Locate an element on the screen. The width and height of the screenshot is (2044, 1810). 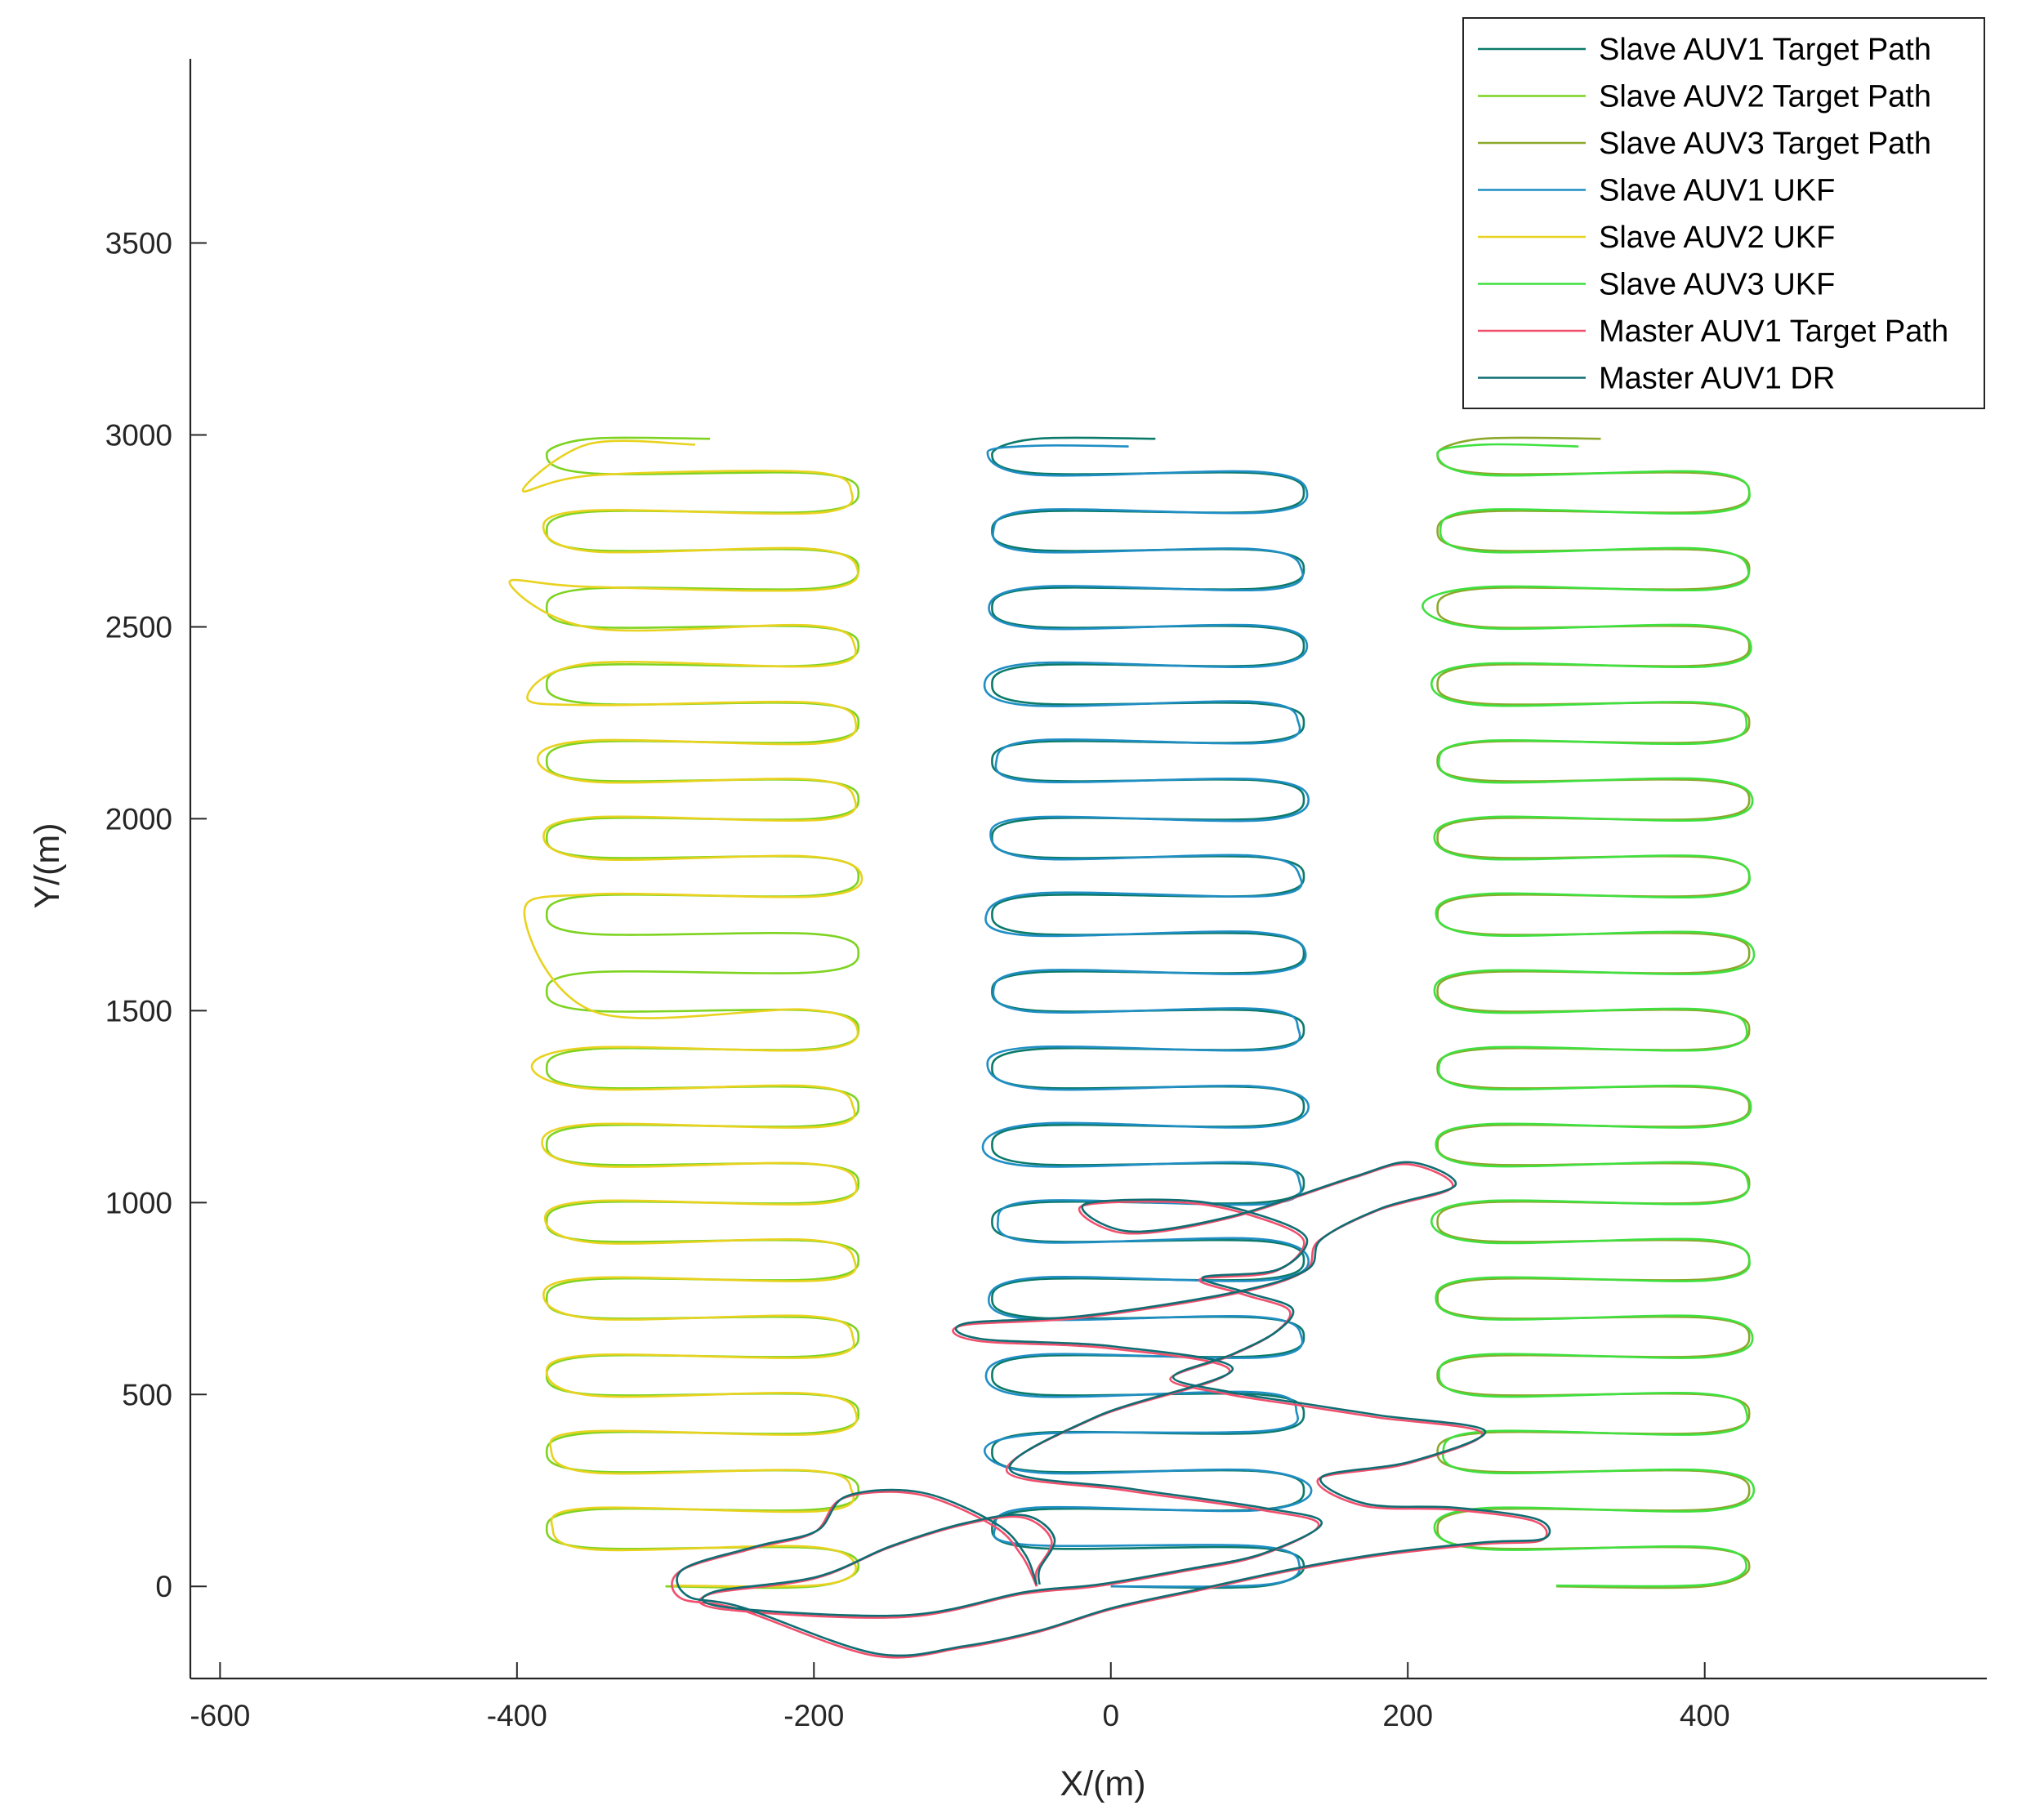
legend-label: Master AUV1 Target Path is located at coordinates (1773, 331).